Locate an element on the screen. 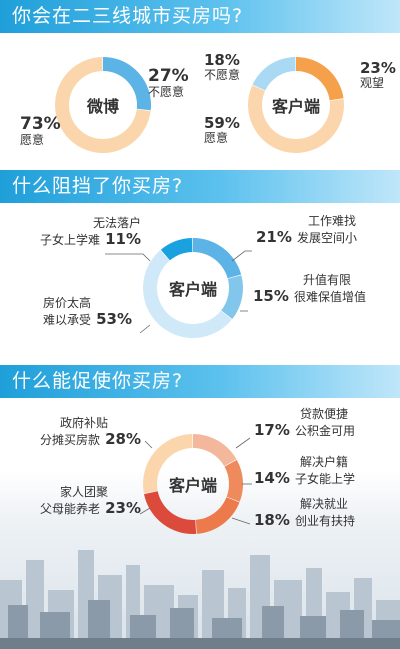  slice-label-willing: 59% 愿意 is located at coordinates (222, 130).